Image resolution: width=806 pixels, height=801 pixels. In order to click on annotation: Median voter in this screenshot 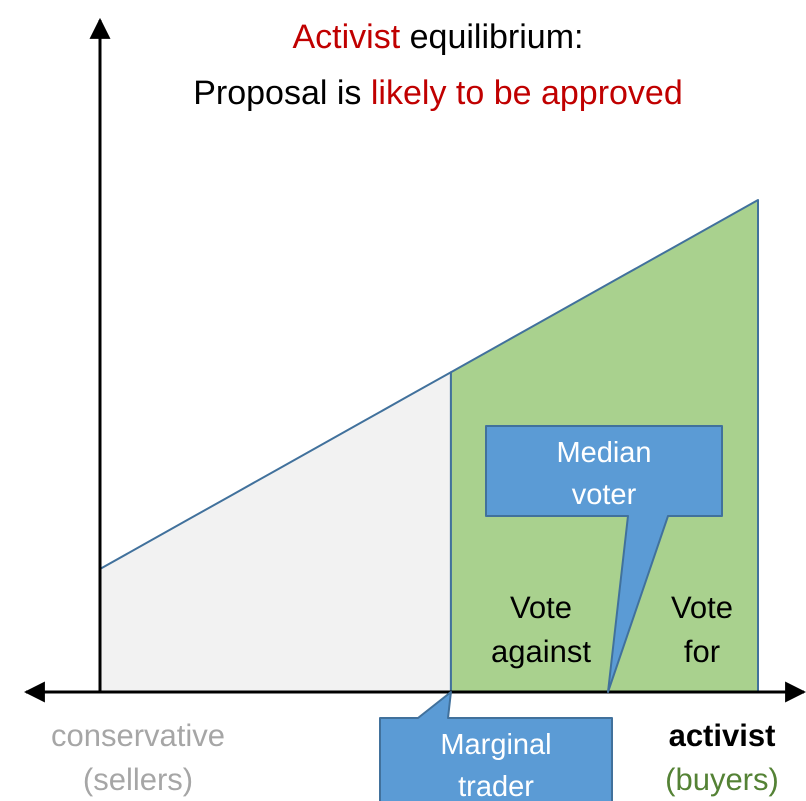, I will do `click(604, 474)`.